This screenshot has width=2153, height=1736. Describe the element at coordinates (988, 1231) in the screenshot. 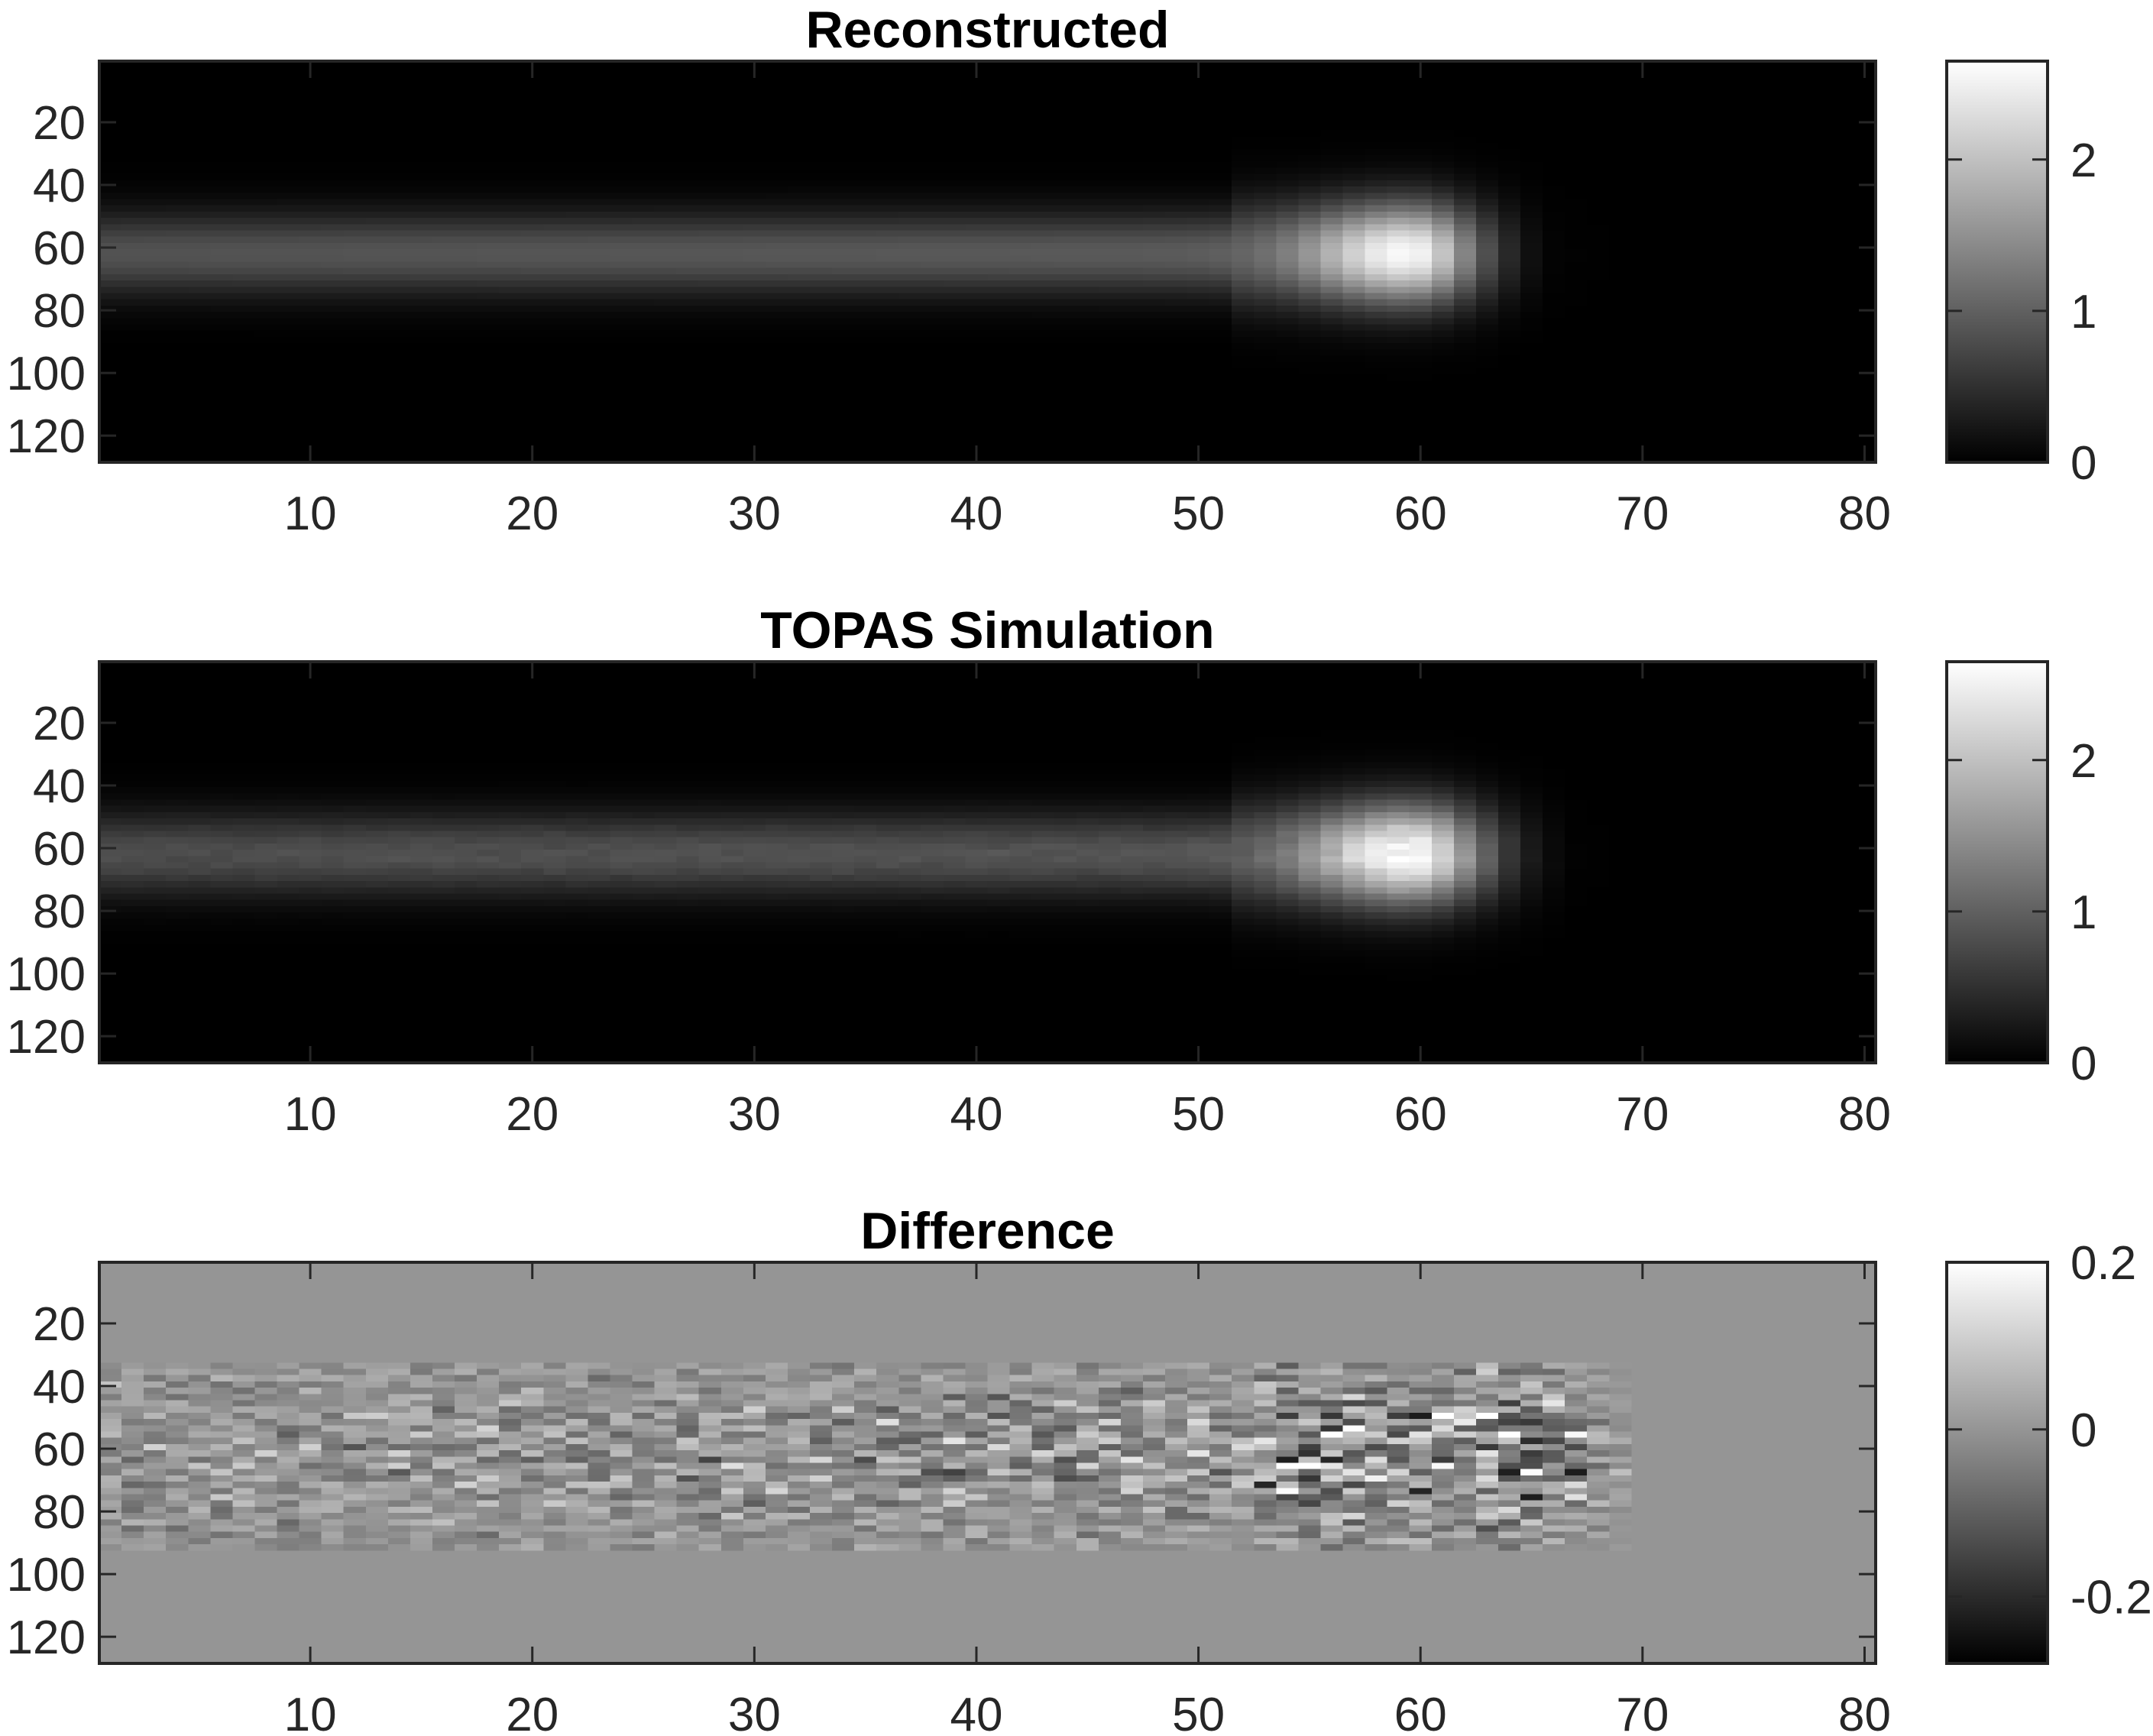

I see `panel-title: Difference` at that location.